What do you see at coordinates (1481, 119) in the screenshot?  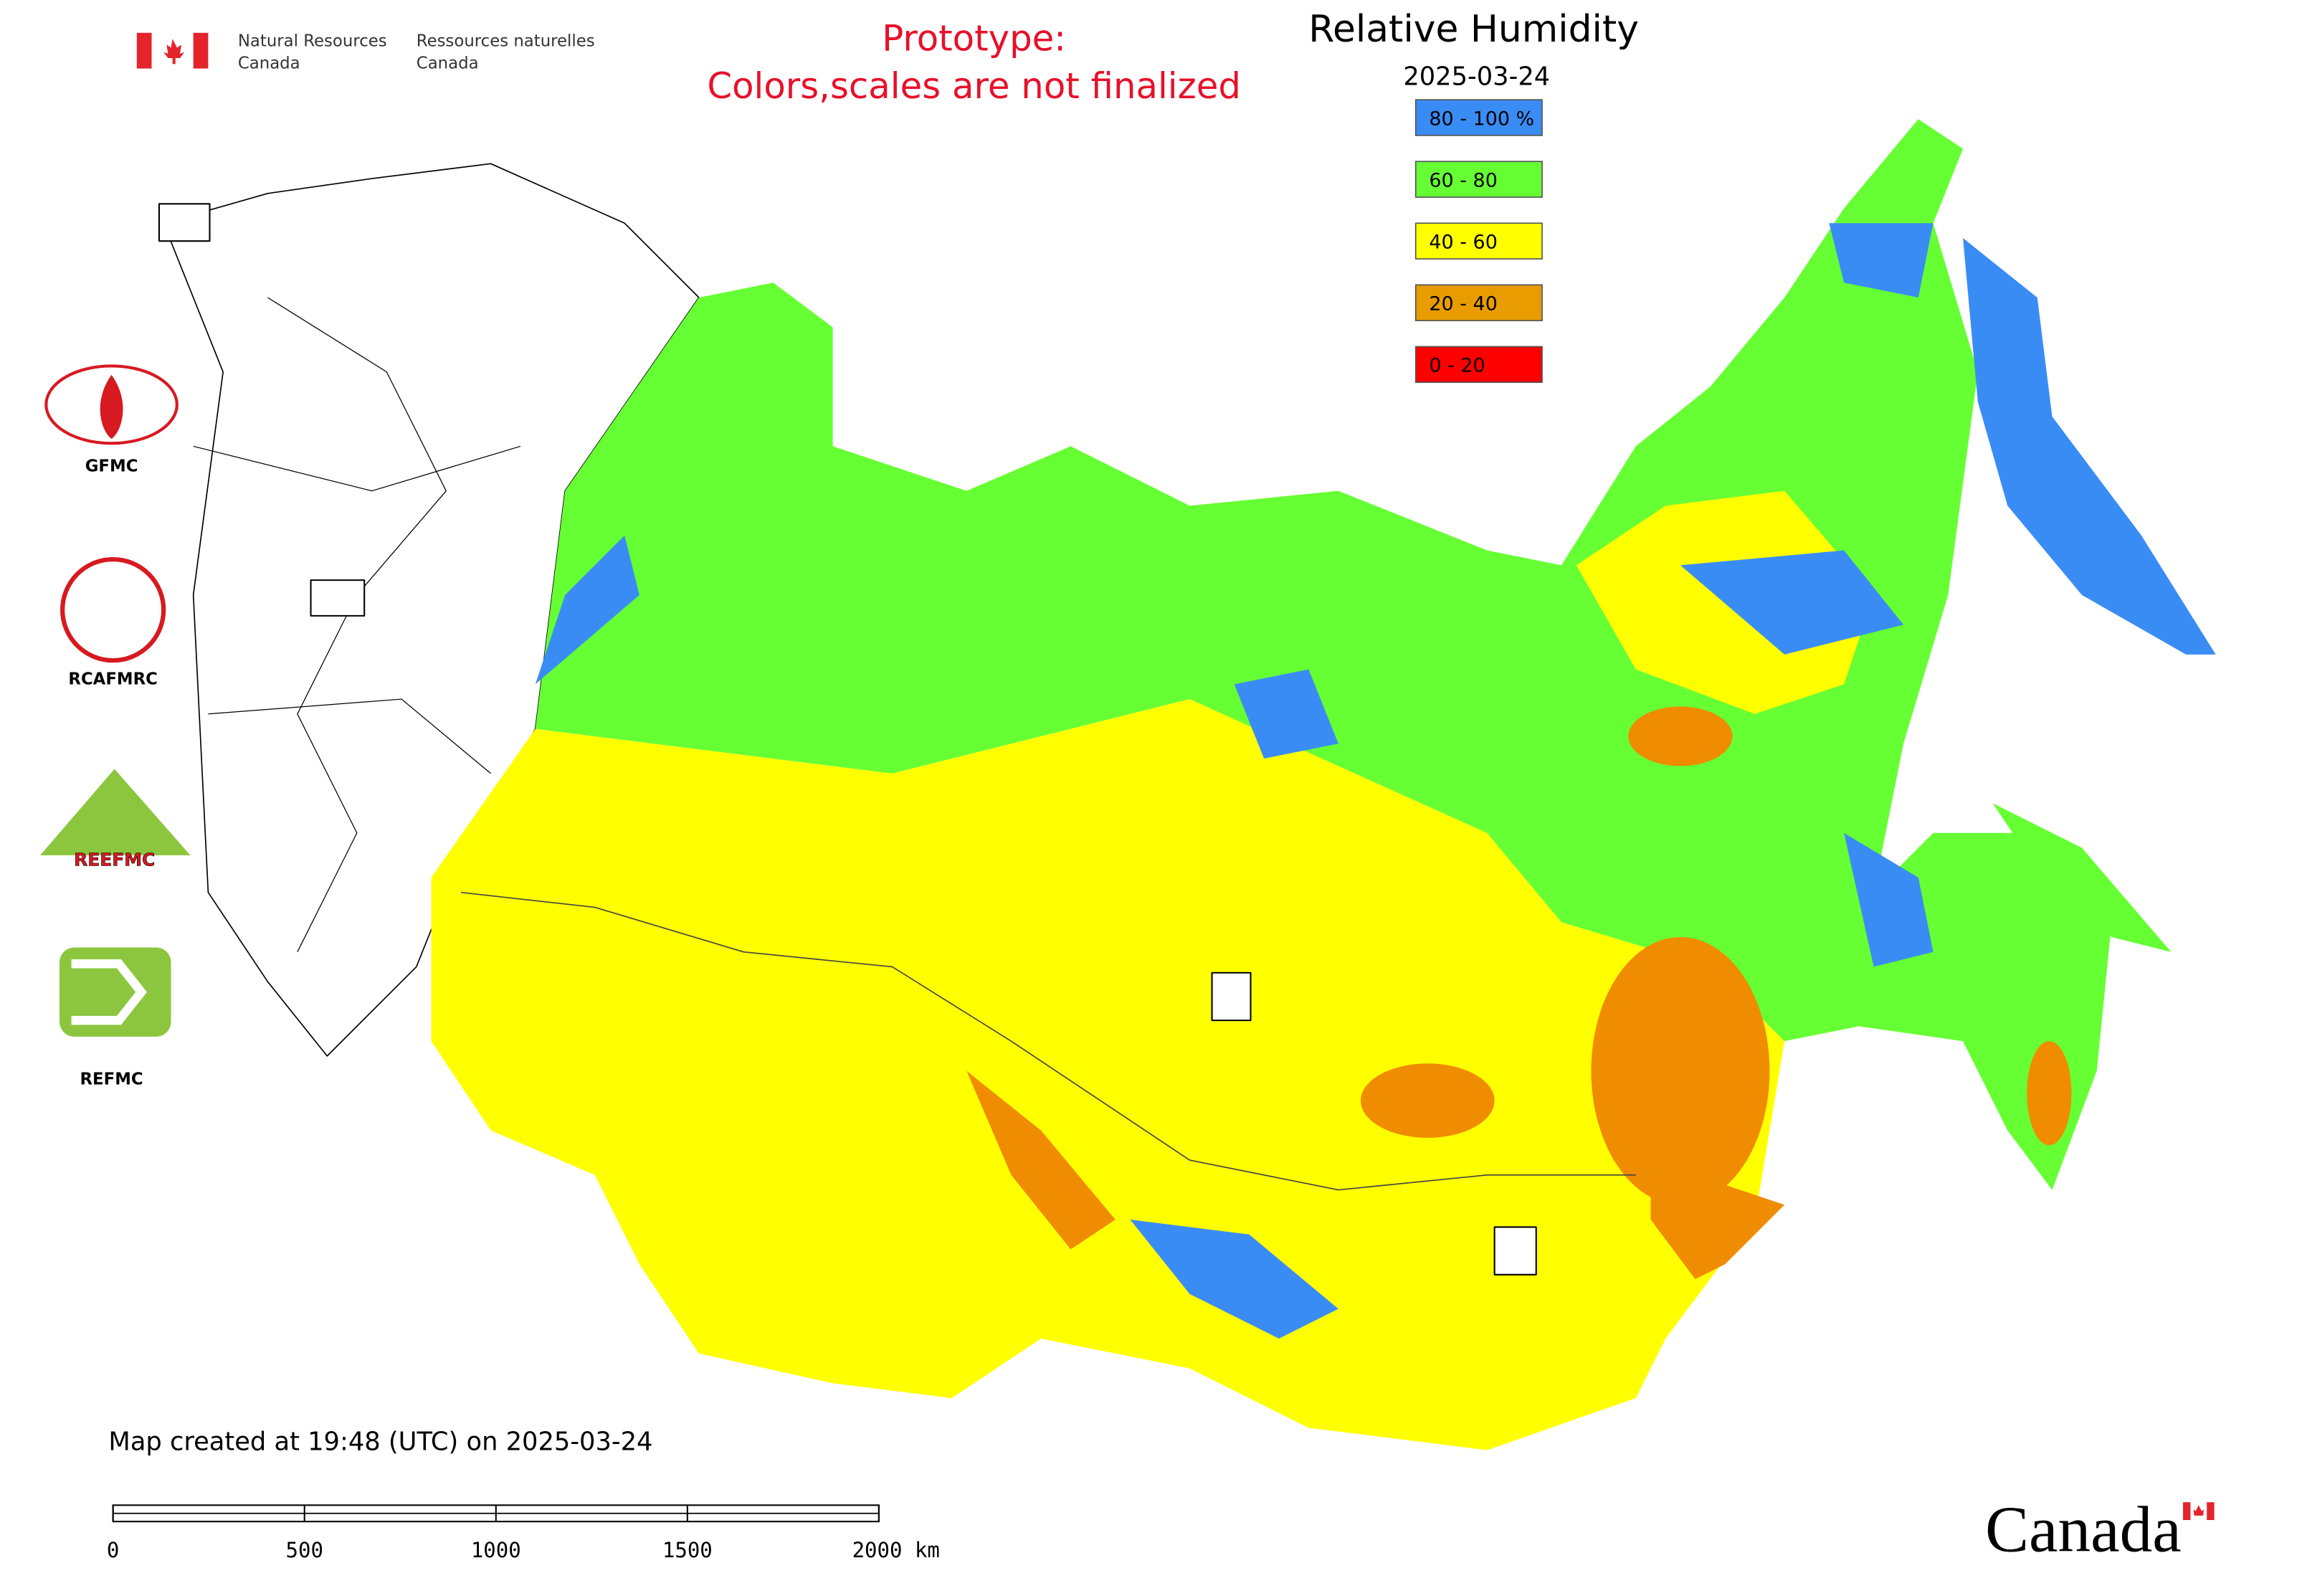 I see `legend-label: 80 - 100 %` at bounding box center [1481, 119].